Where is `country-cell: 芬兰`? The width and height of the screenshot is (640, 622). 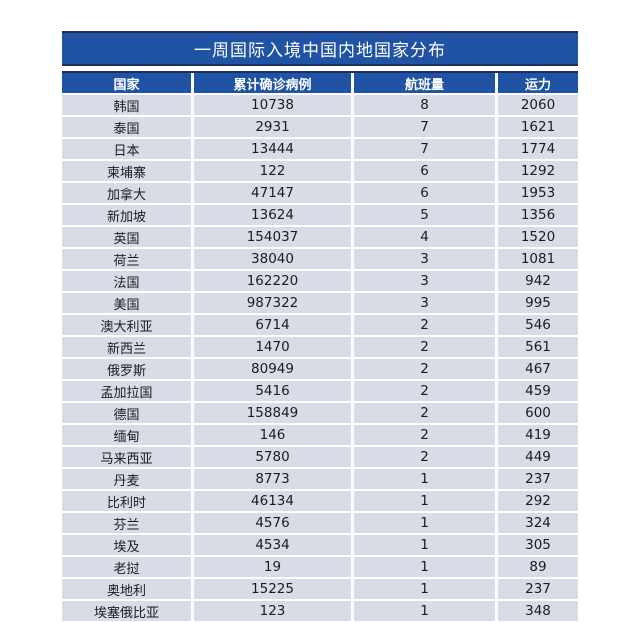 country-cell: 芬兰 is located at coordinates (126, 523).